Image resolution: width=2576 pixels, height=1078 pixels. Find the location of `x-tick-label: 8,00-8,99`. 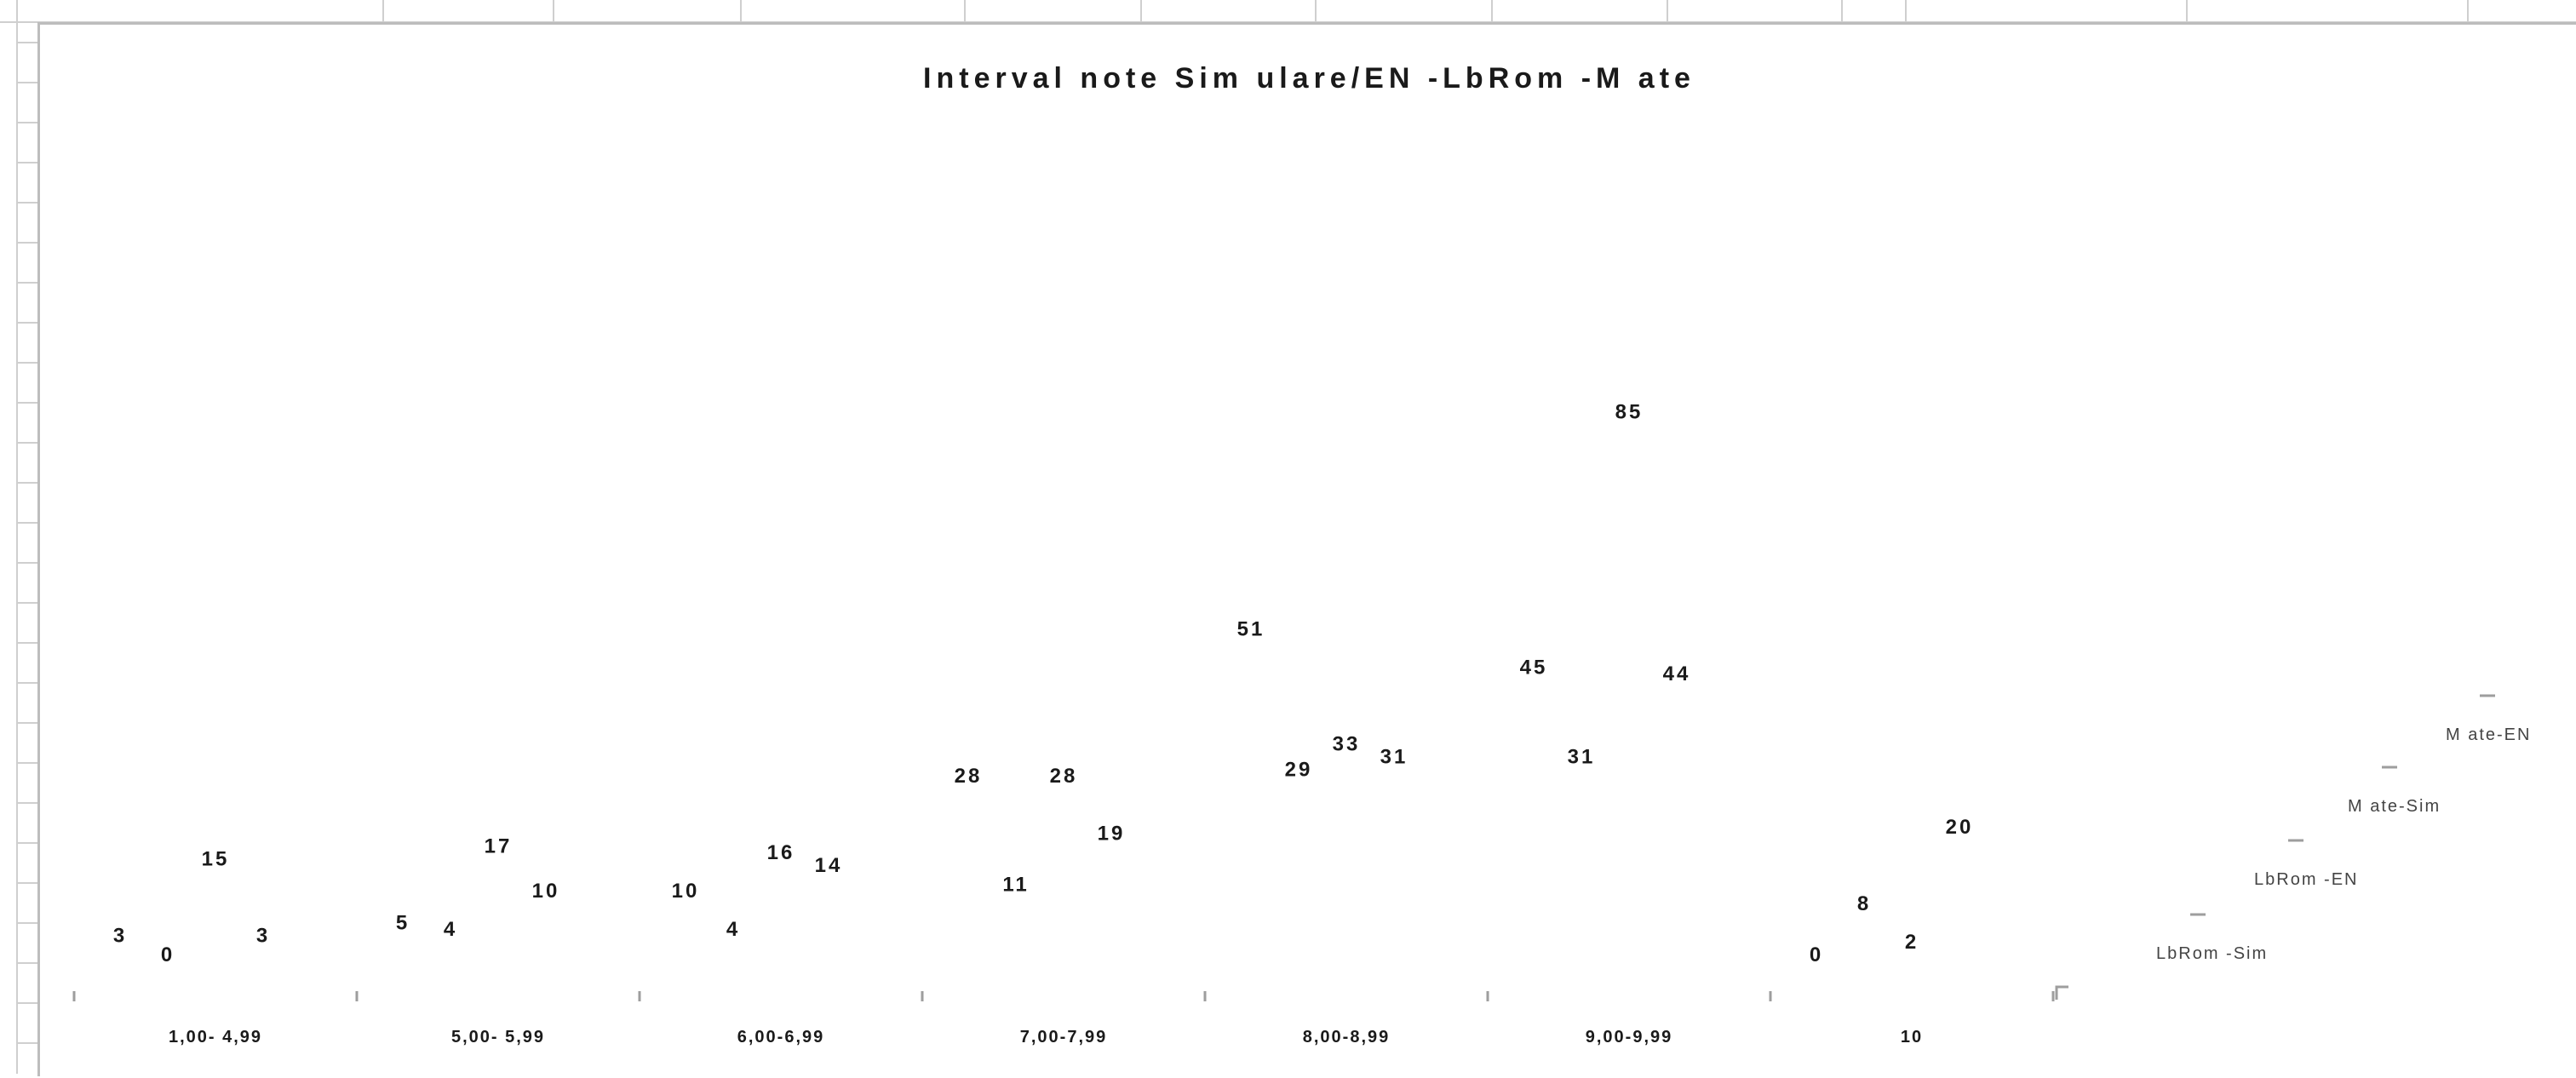

x-tick-label: 8,00-8,99 is located at coordinates (1347, 1037).